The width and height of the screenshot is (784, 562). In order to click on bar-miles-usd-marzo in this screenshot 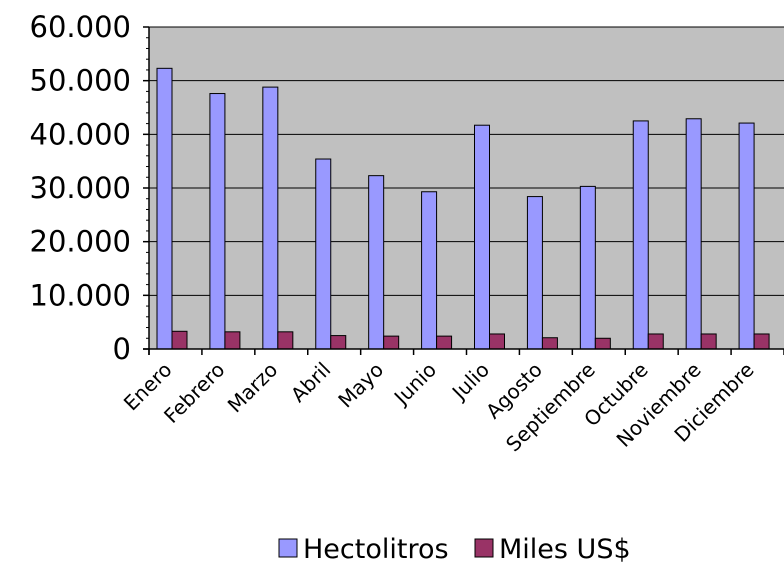, I will do `click(285, 340)`.